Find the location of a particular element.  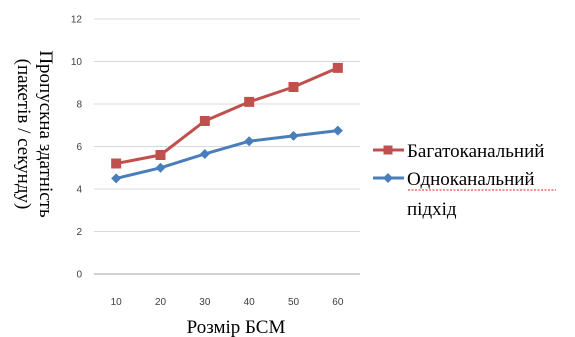

x-tick-label-40: 40 is located at coordinates (250, 302).